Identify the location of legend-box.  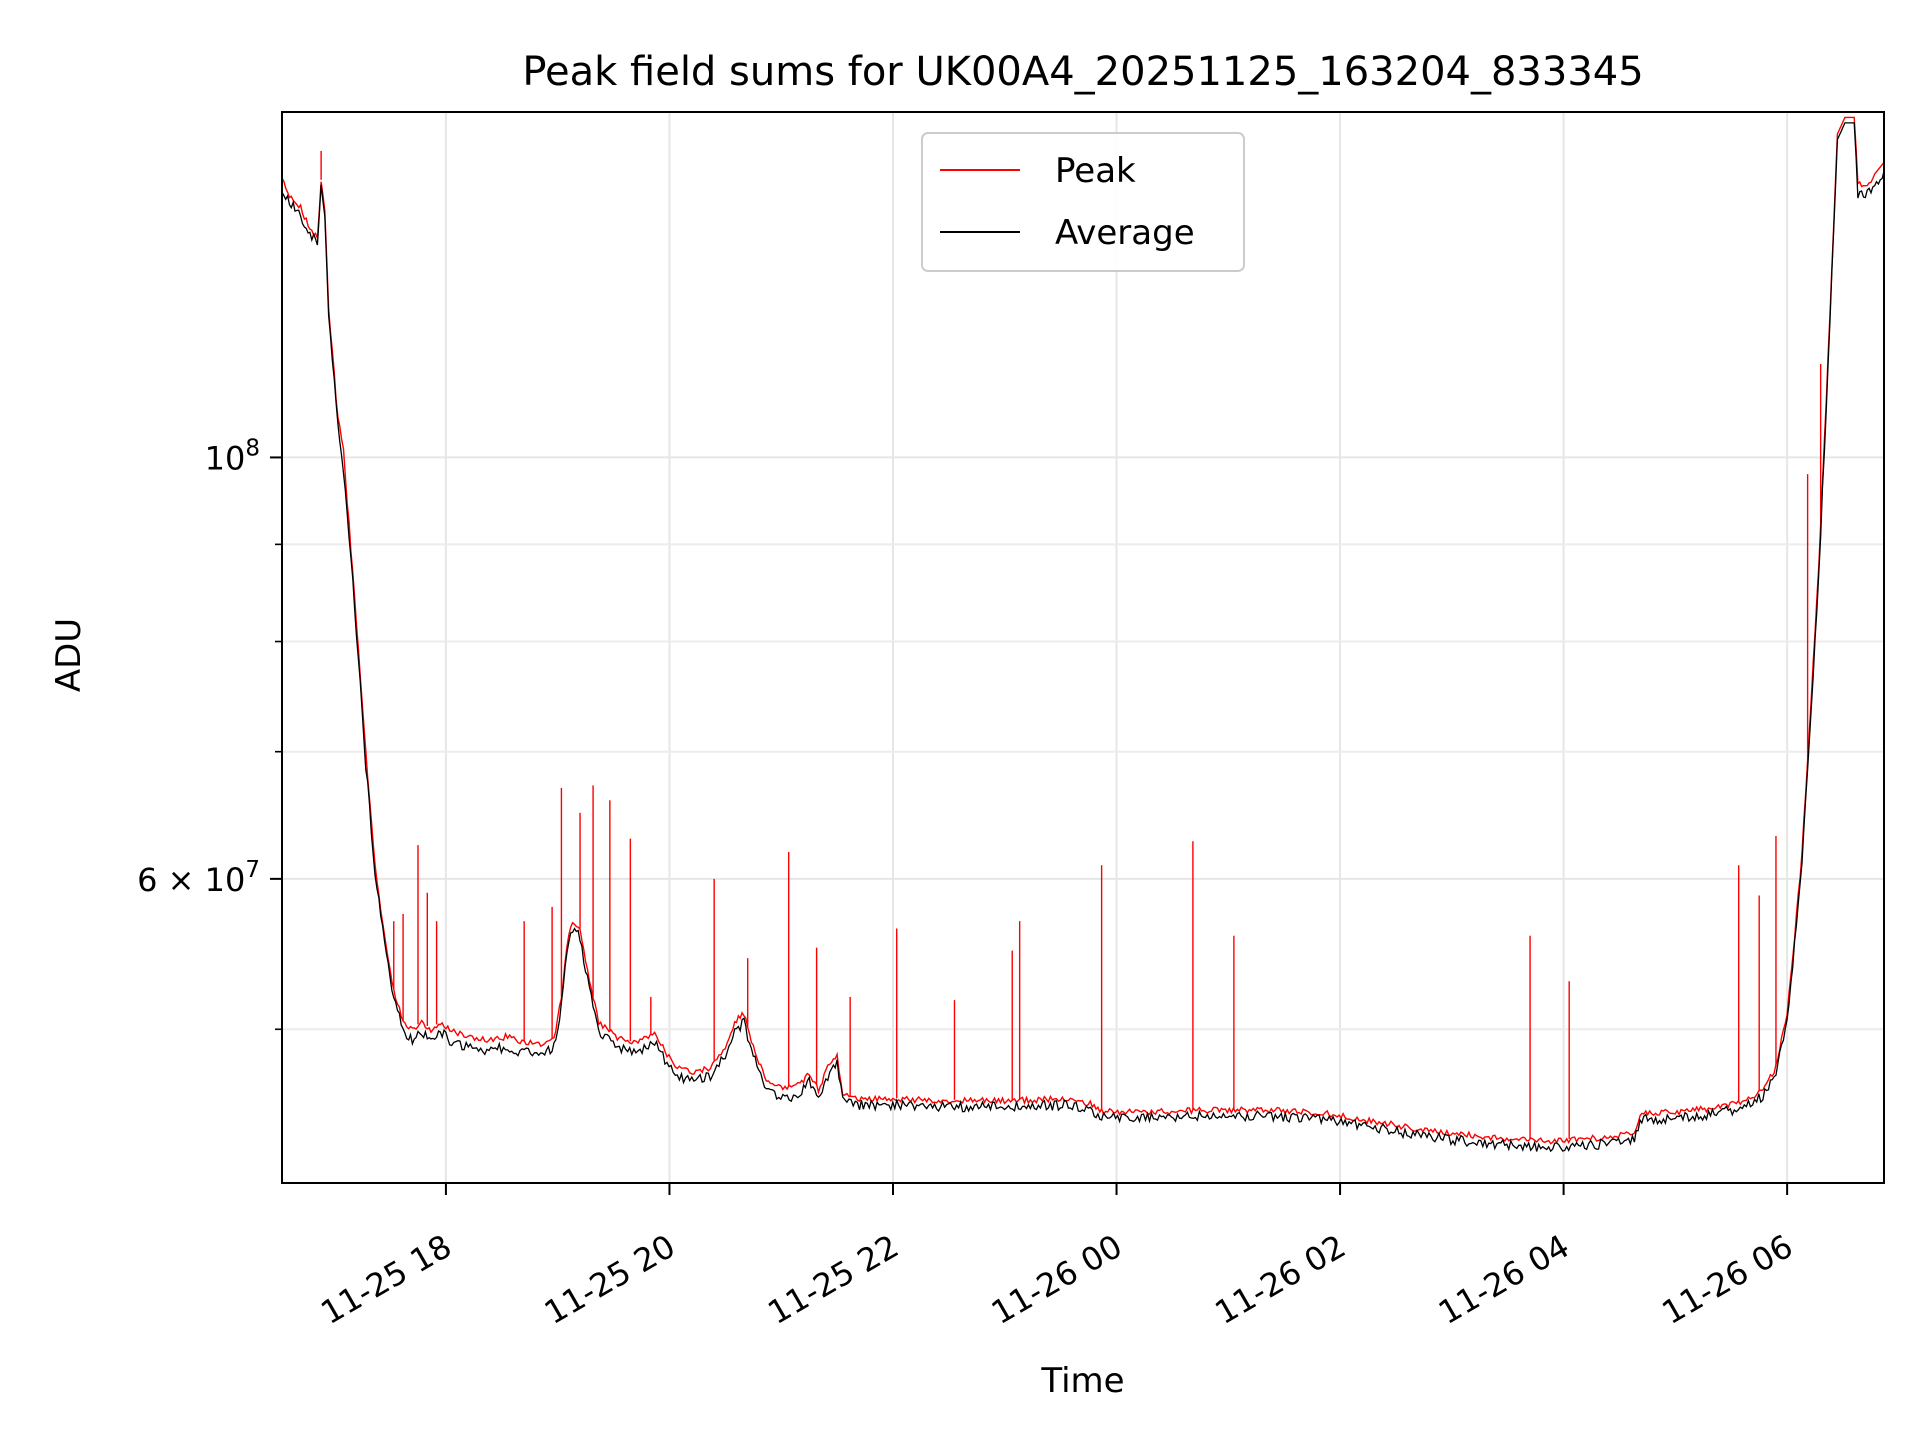
(1083, 202).